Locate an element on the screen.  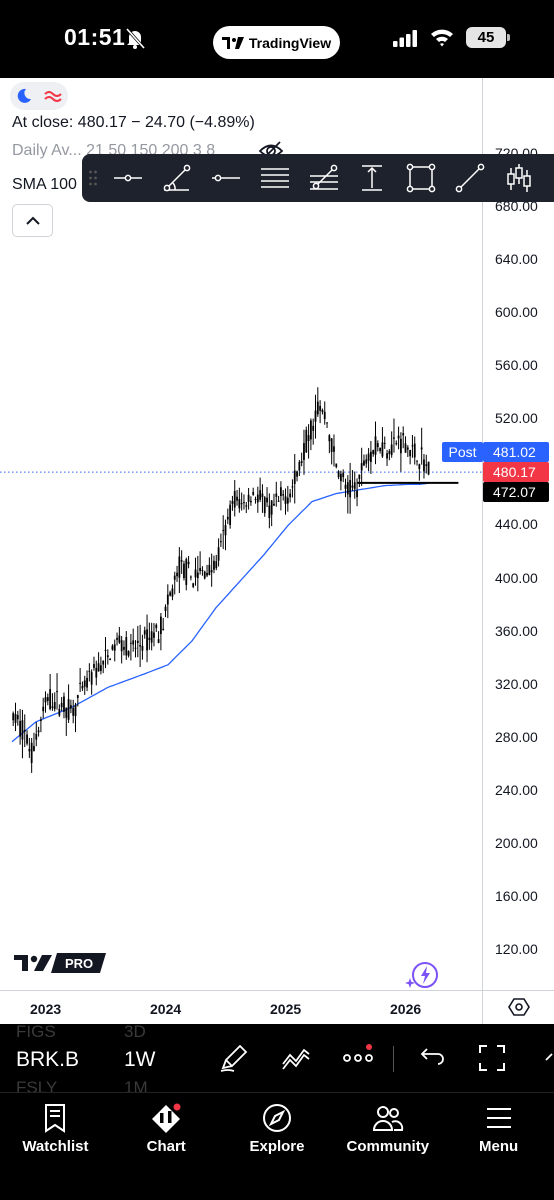
battery-tip is located at coordinates (508, 37).